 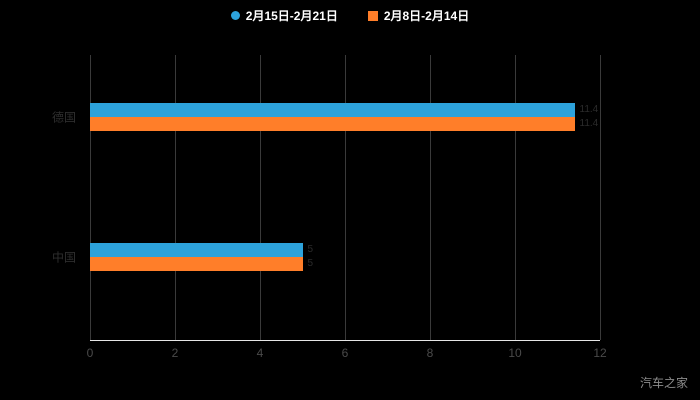 I want to click on legend-label-series2: 2月8日-2月14日, so click(x=426, y=16).